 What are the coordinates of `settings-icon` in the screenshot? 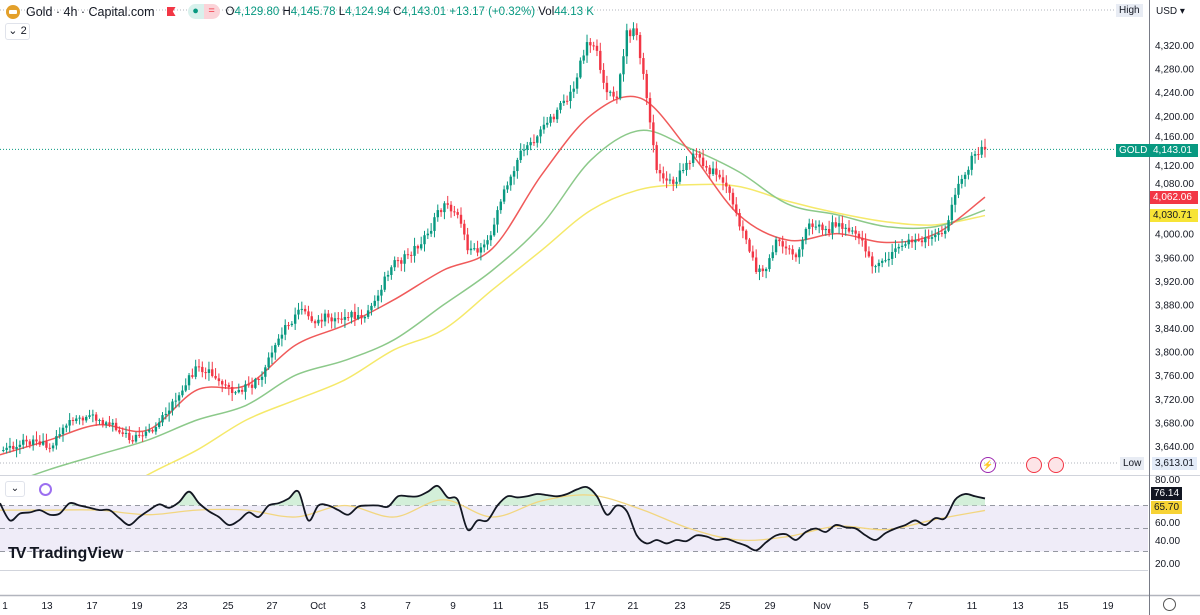 It's located at (1169, 604).